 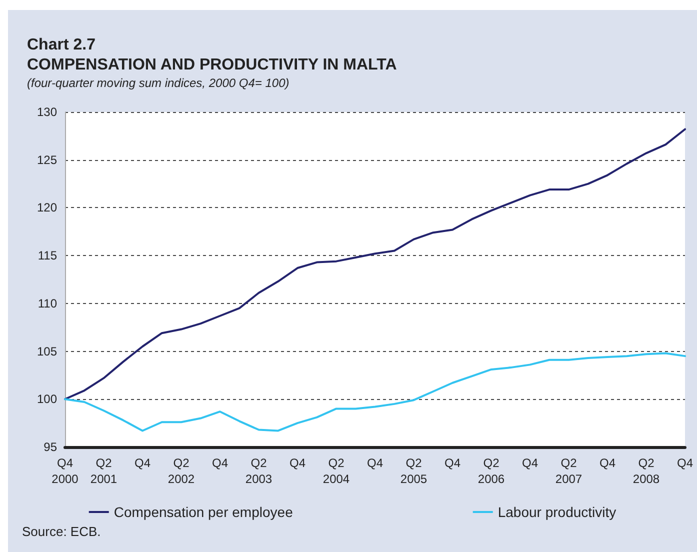 What do you see at coordinates (47, 399) in the screenshot?
I see `y-tick-label: 100` at bounding box center [47, 399].